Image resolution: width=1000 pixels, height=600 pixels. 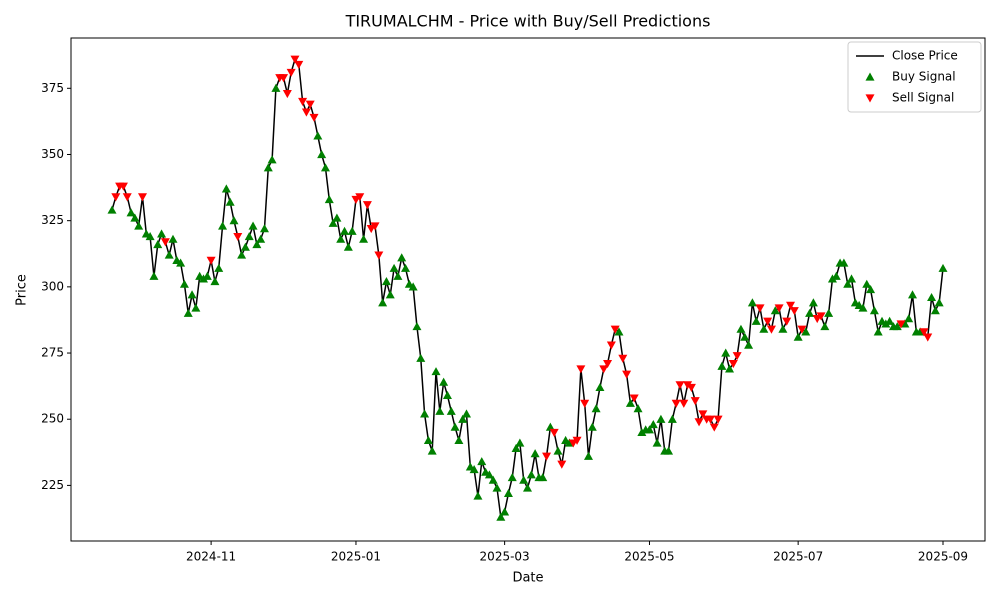 What do you see at coordinates (943, 557) in the screenshot?
I see `x-tick-label: 2025-09` at bounding box center [943, 557].